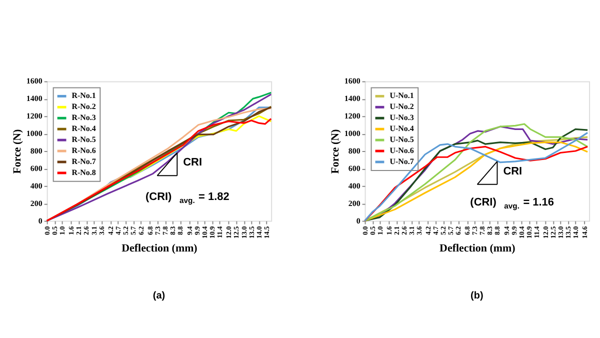 This screenshot has height=338, width=600. What do you see at coordinates (402, 150) in the screenshot?
I see `legend-label: U-No.6` at bounding box center [402, 150].